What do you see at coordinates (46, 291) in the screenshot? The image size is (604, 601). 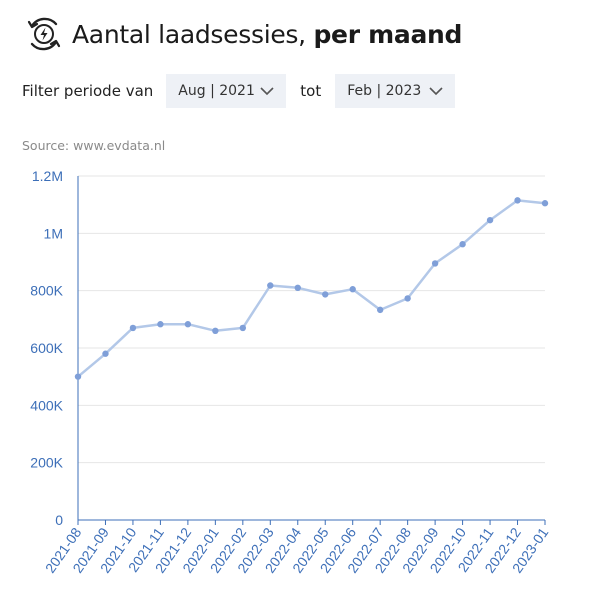 I see `y-tick-label: 800K` at bounding box center [46, 291].